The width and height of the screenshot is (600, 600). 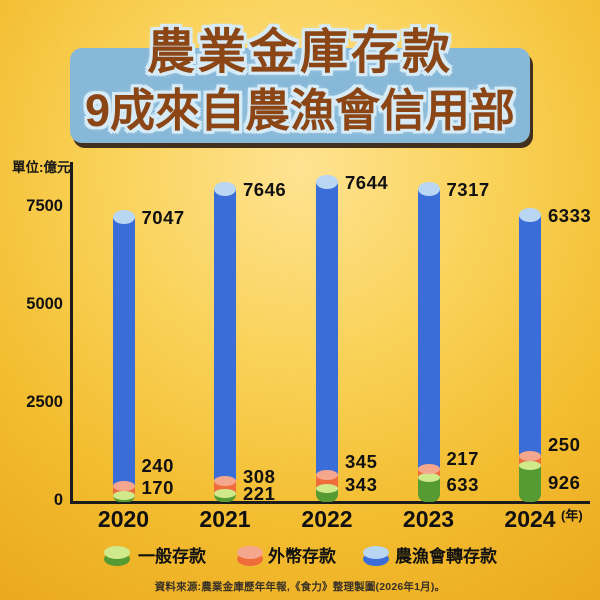 What do you see at coordinates (572, 515) in the screenshot?
I see `x-axis-year-suffix: (年)` at bounding box center [572, 515].